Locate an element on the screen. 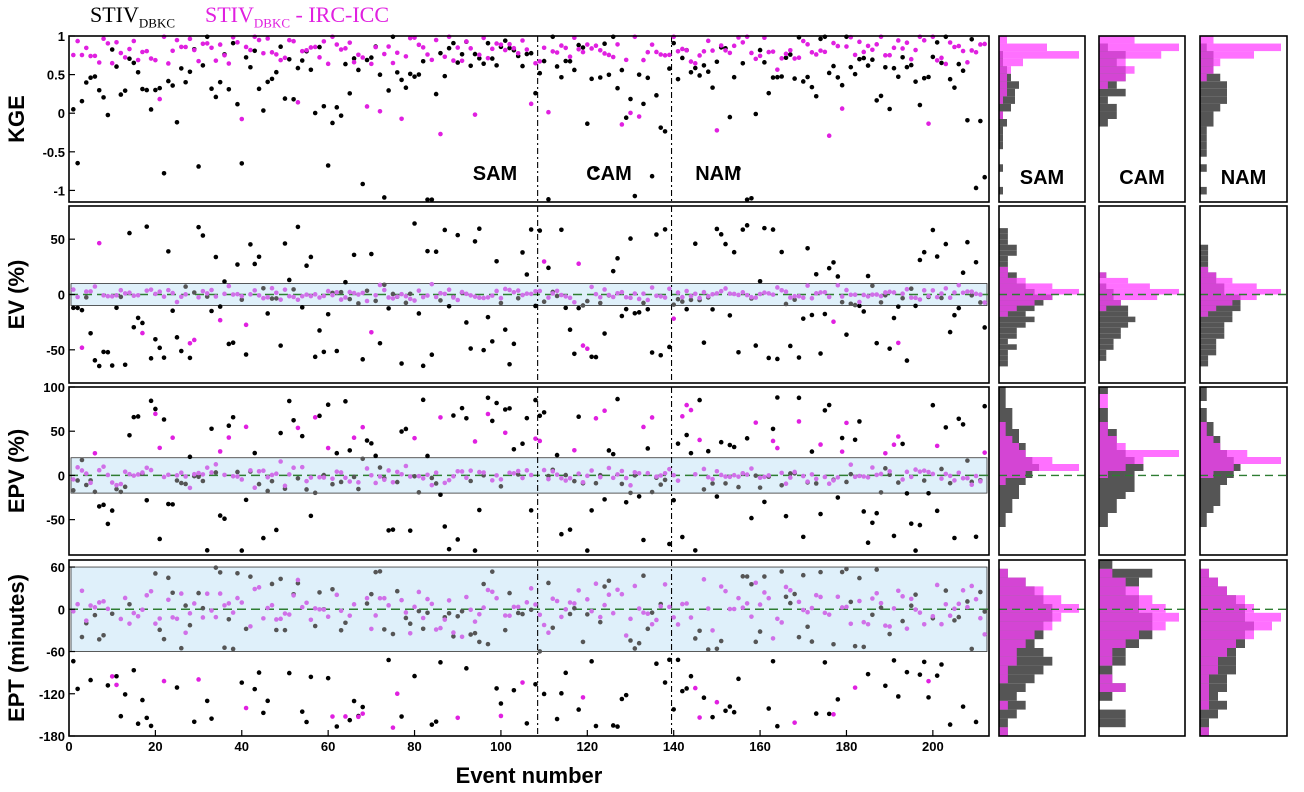  kge-hist-sam: SAM is located at coordinates (1042, 119).